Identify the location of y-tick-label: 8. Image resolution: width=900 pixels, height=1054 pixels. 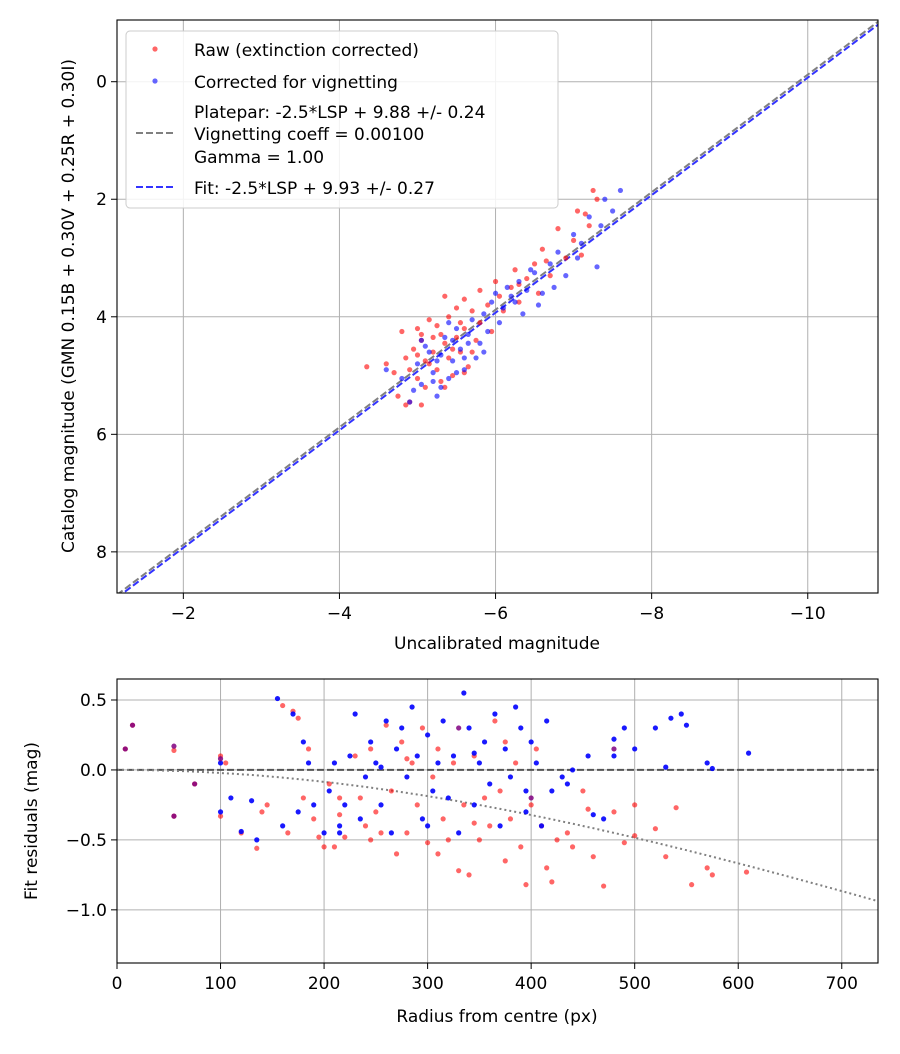
(101, 553).